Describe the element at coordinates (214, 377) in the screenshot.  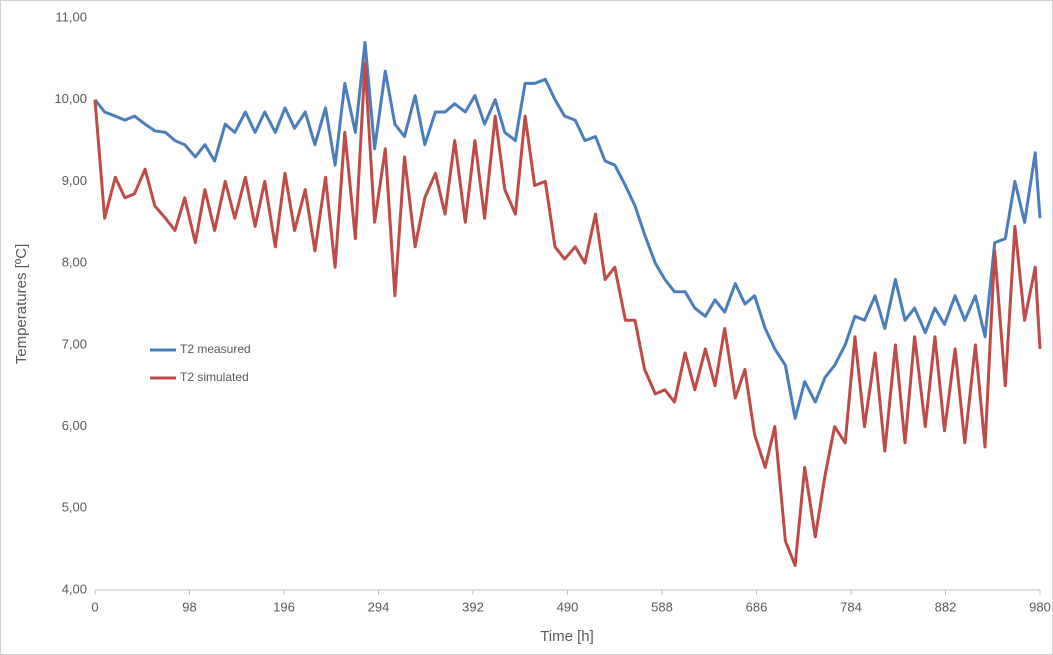
I see `legend-label: T2 simulated` at that location.